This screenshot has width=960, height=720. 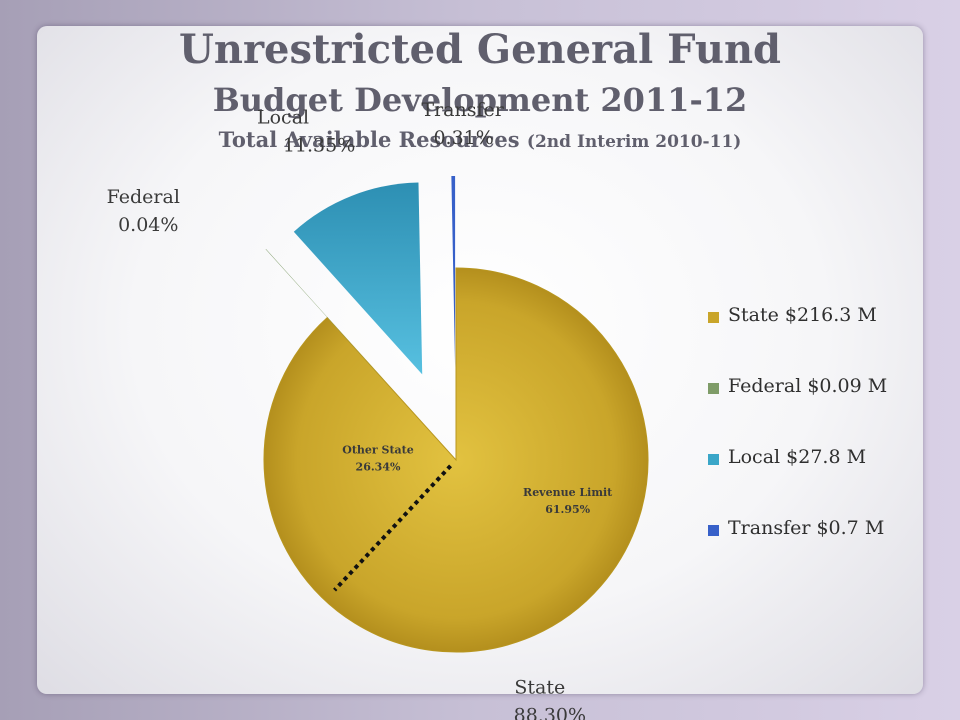 I want to click on legend-item-state: State $216.3 M, so click(x=818, y=317).